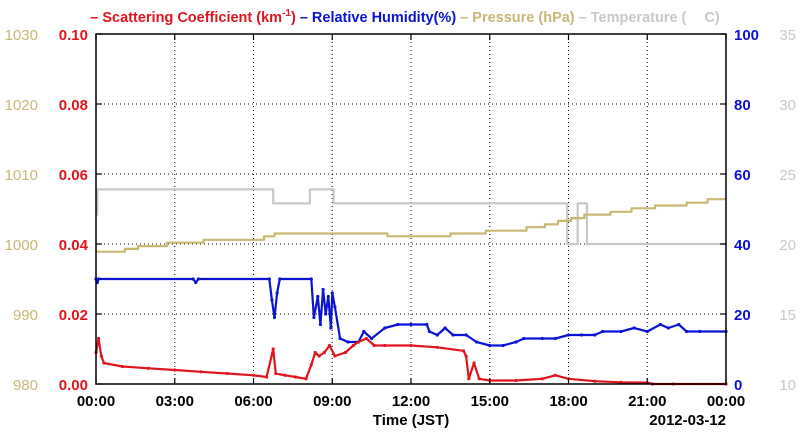 The image size is (800, 439). Describe the element at coordinates (787, 315) in the screenshot. I see `temperature-tick-label: 15` at that location.